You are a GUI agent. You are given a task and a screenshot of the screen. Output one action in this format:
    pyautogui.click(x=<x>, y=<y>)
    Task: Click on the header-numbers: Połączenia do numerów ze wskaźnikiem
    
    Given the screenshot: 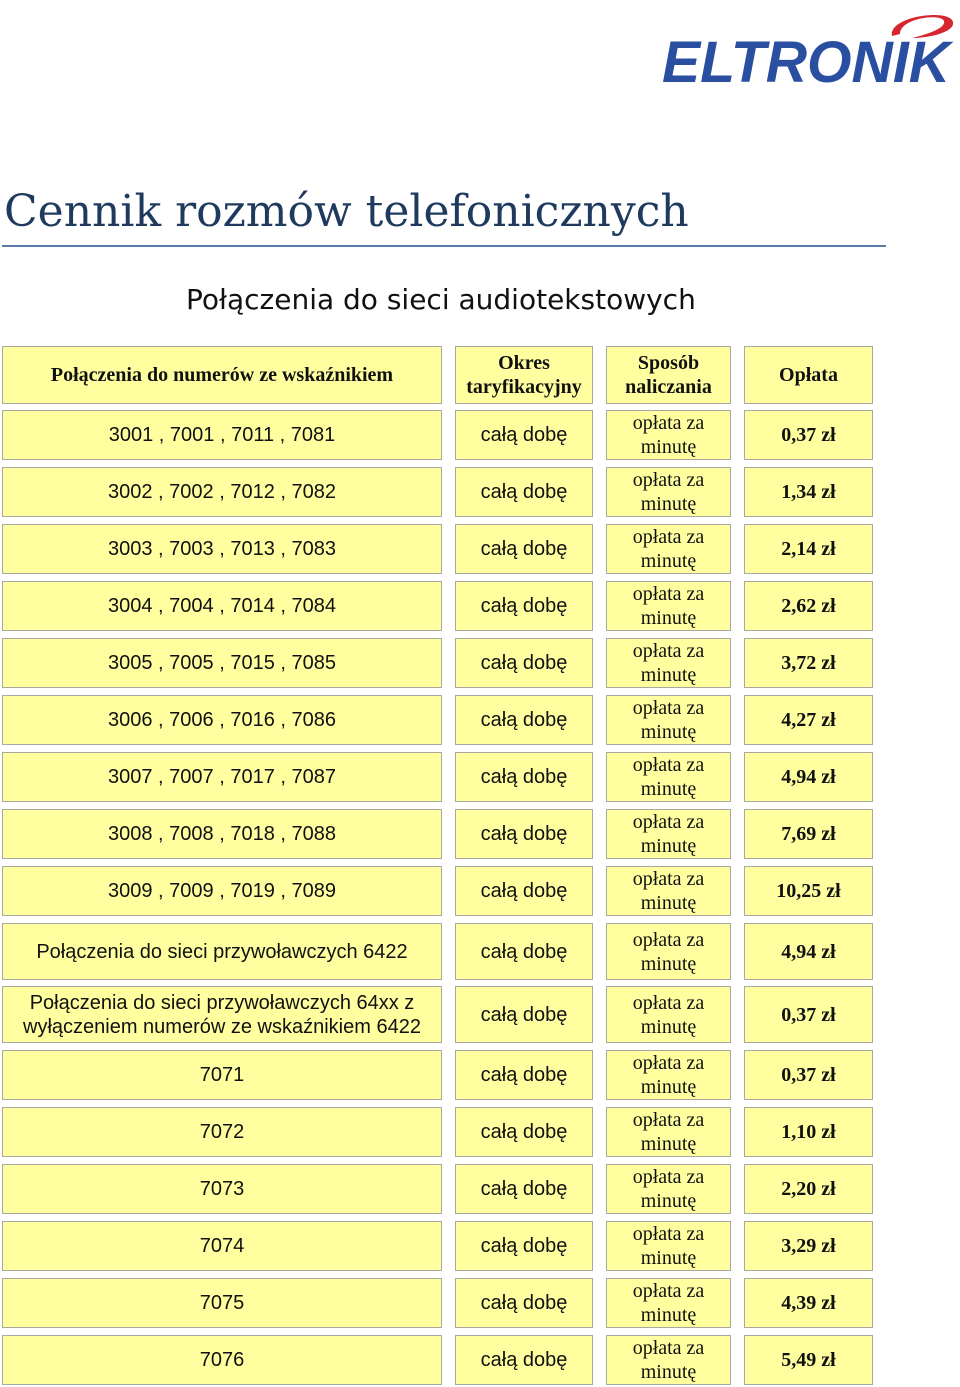 What is the action you would take?
    pyautogui.click(x=222, y=375)
    